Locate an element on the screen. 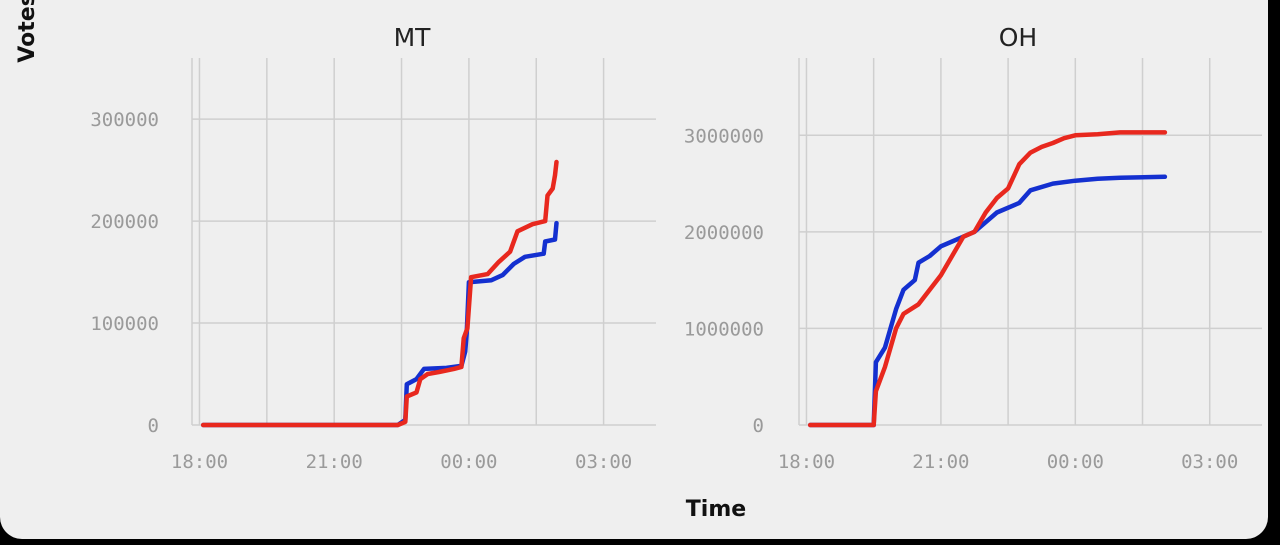 The width and height of the screenshot is (1280, 545). y-tick-label: 200000 is located at coordinates (124, 222).